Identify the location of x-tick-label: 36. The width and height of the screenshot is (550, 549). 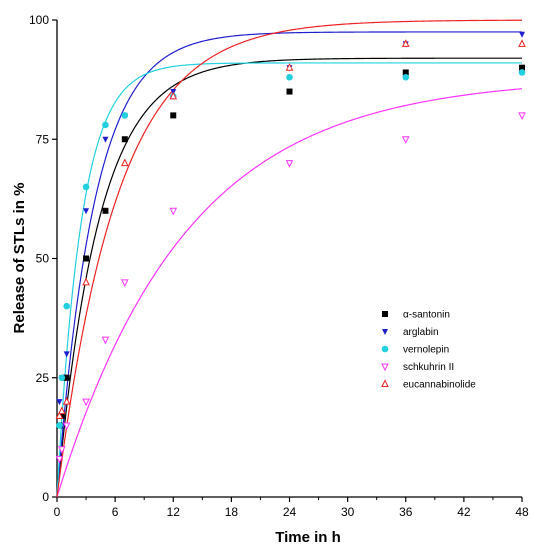
(406, 512).